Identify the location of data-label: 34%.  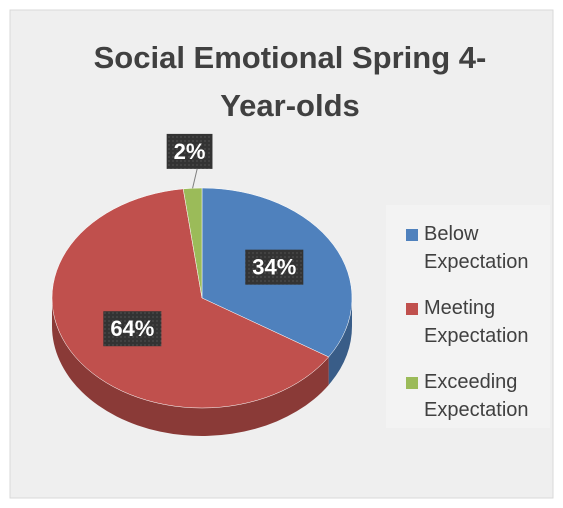
(274, 267).